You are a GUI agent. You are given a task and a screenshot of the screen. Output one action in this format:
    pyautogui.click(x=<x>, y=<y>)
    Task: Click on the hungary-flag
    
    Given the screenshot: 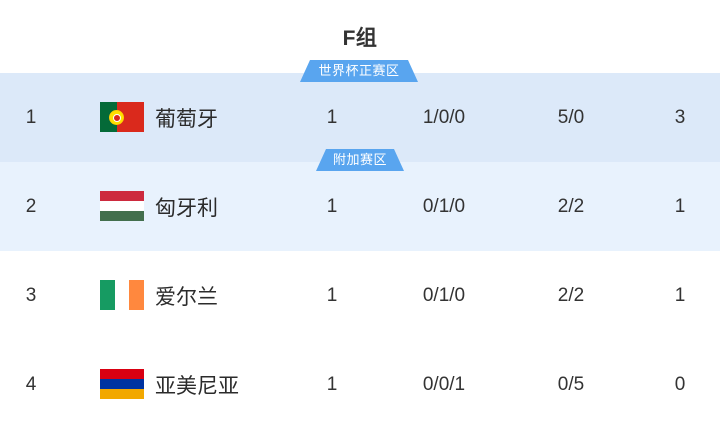 What is the action you would take?
    pyautogui.click(x=122, y=206)
    